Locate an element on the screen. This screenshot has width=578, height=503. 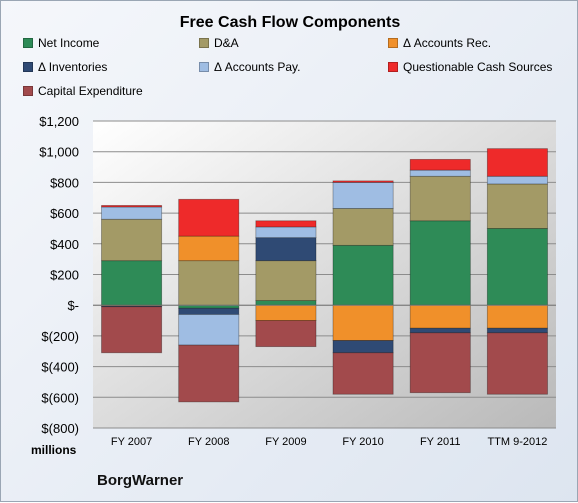
legend-label: Δ Inventories is located at coordinates (73, 67).